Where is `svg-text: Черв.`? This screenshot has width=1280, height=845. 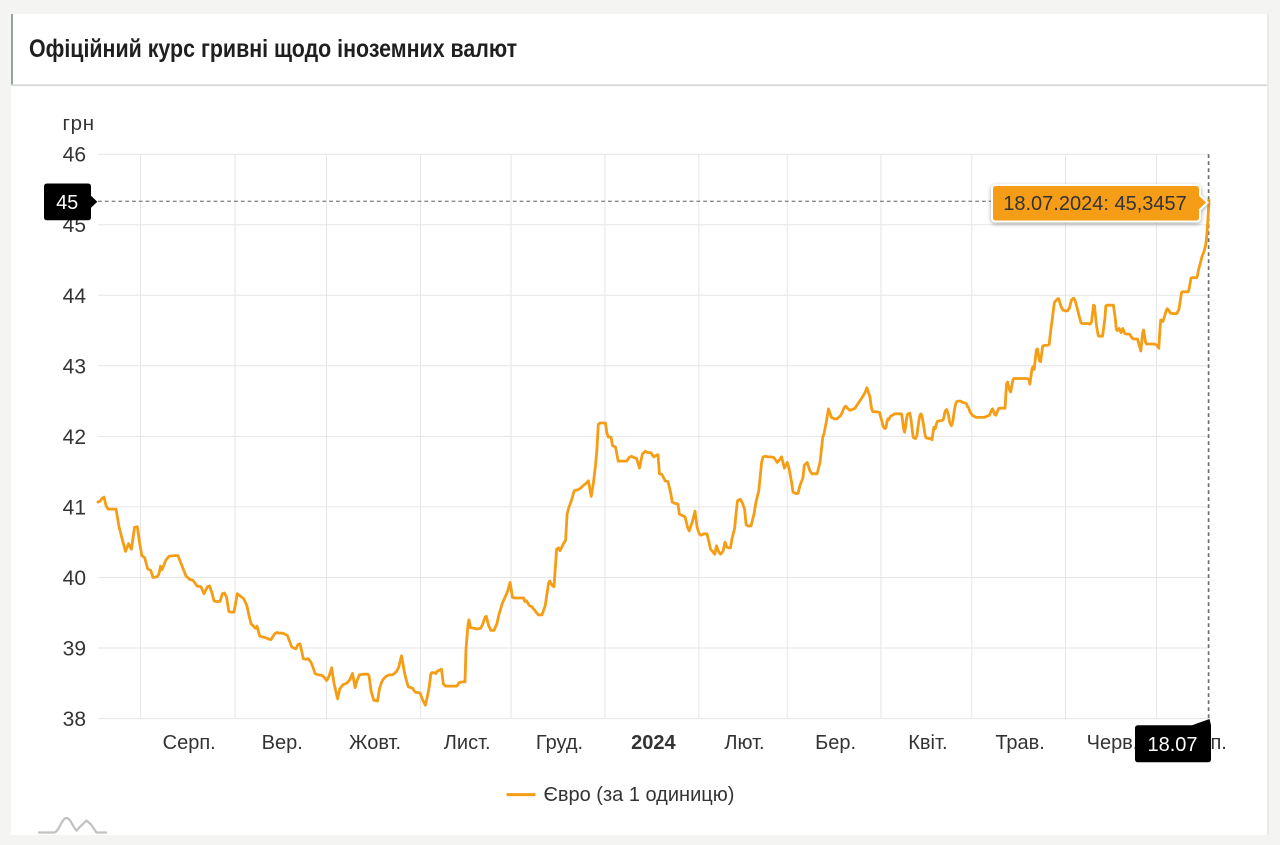
svg-text: Черв. is located at coordinates (1113, 743).